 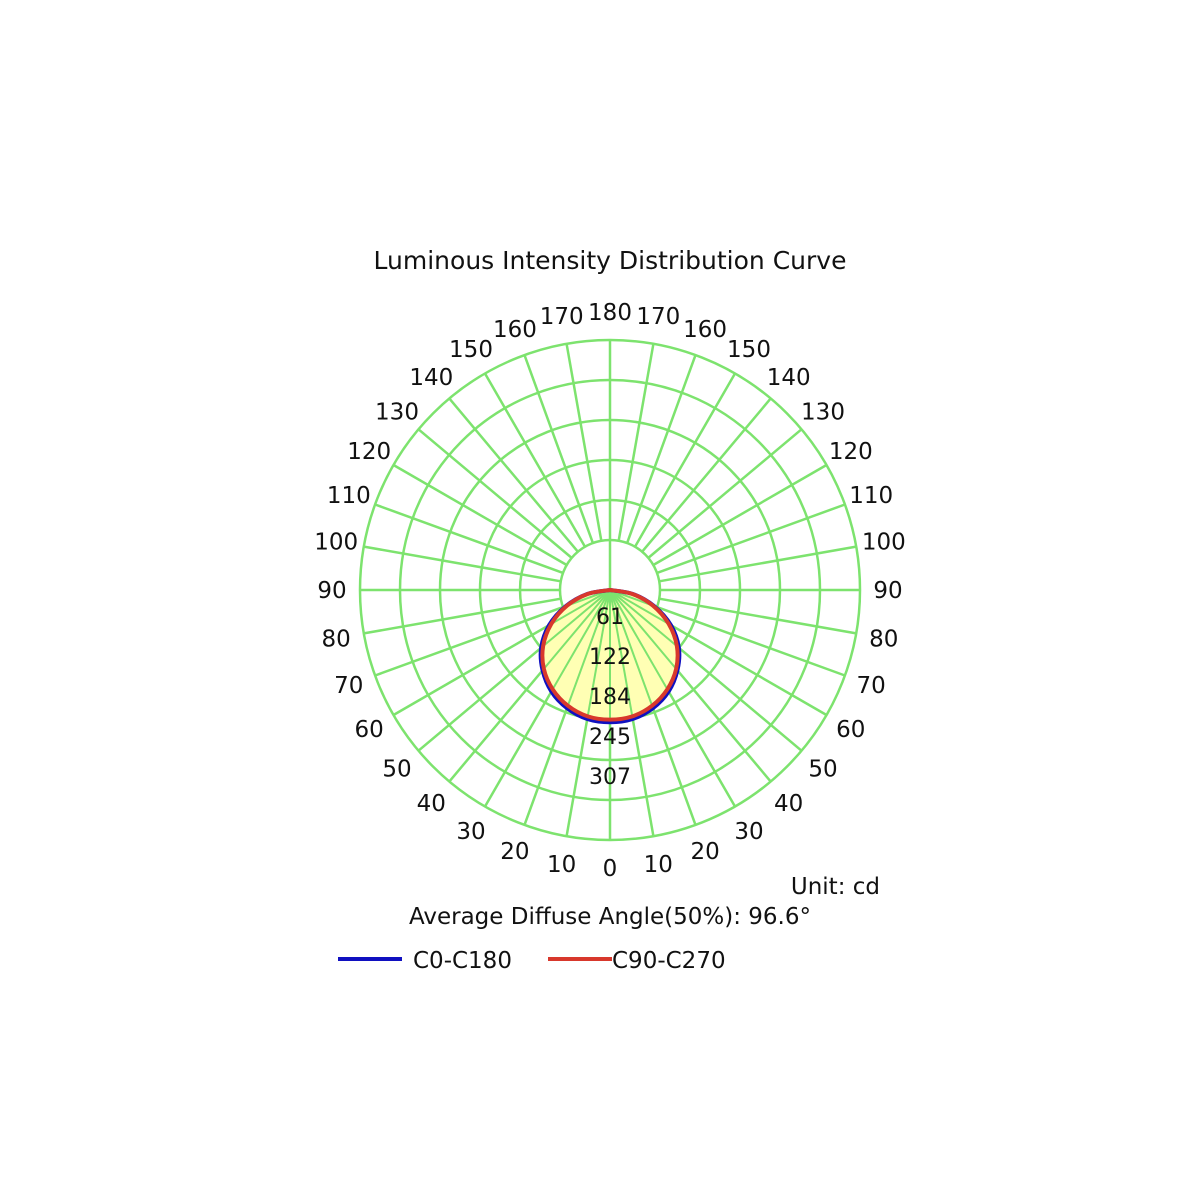 What do you see at coordinates (532, 961) in the screenshot?
I see `legend: C0-C180 C90-C270` at bounding box center [532, 961].